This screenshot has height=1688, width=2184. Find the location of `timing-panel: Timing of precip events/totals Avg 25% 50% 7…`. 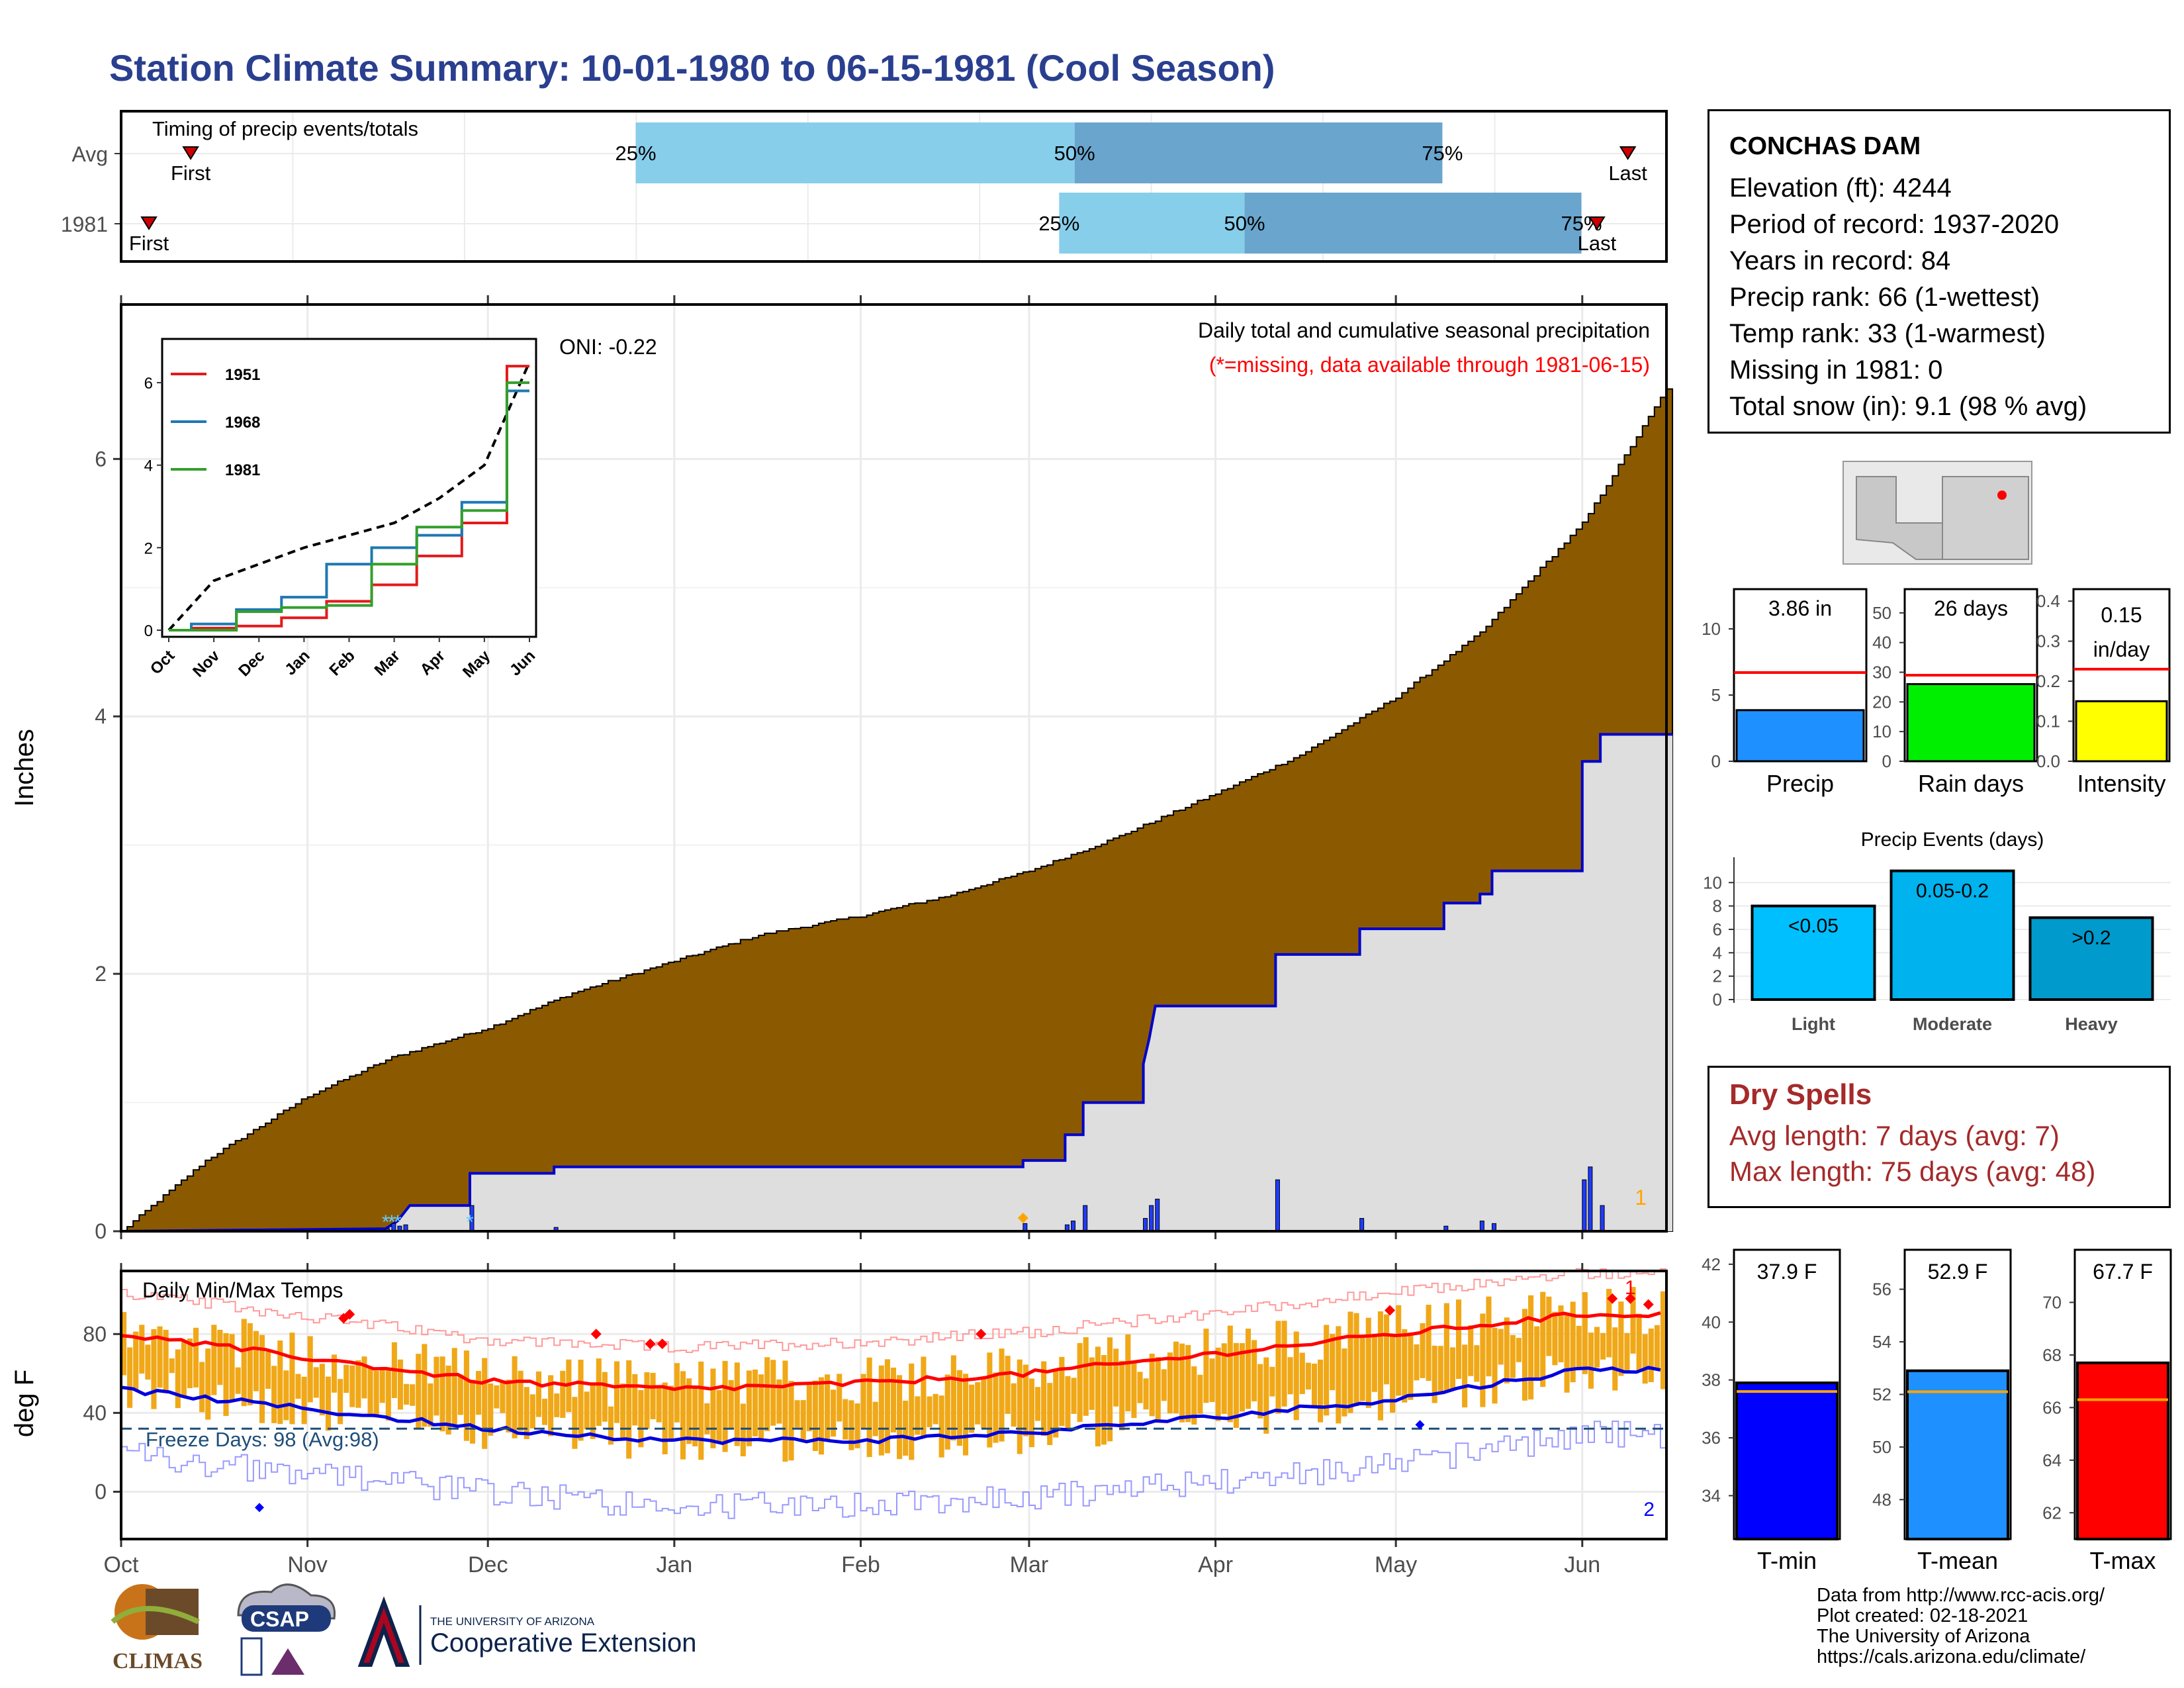

timing-panel: Timing of precip events/totals Avg 25% 50% 7… is located at coordinates (864, 186).